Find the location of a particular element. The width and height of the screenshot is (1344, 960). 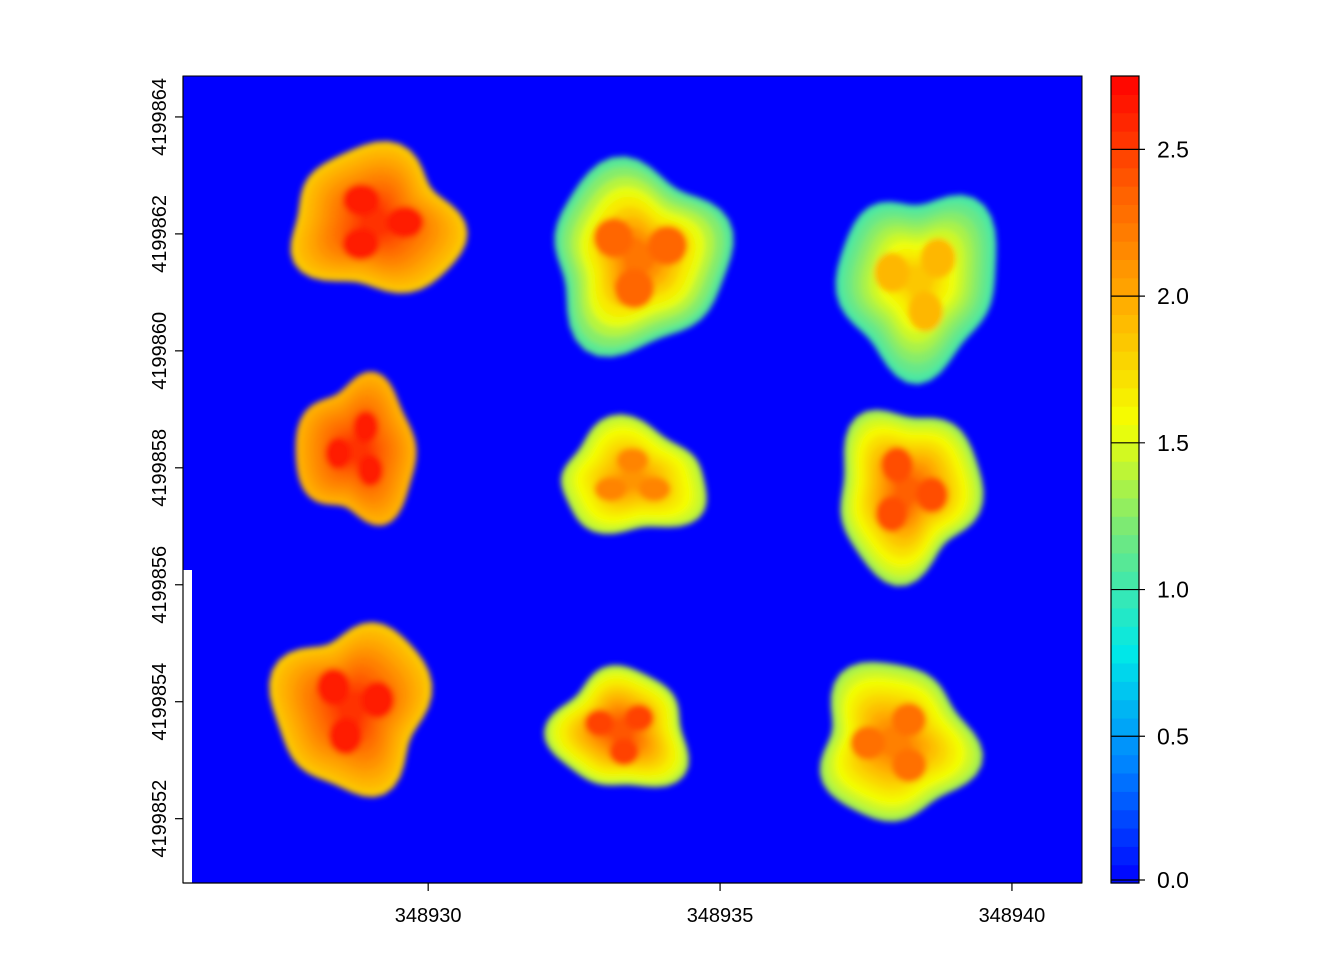

raster-blob-r3c1 is located at coordinates (351, 710).